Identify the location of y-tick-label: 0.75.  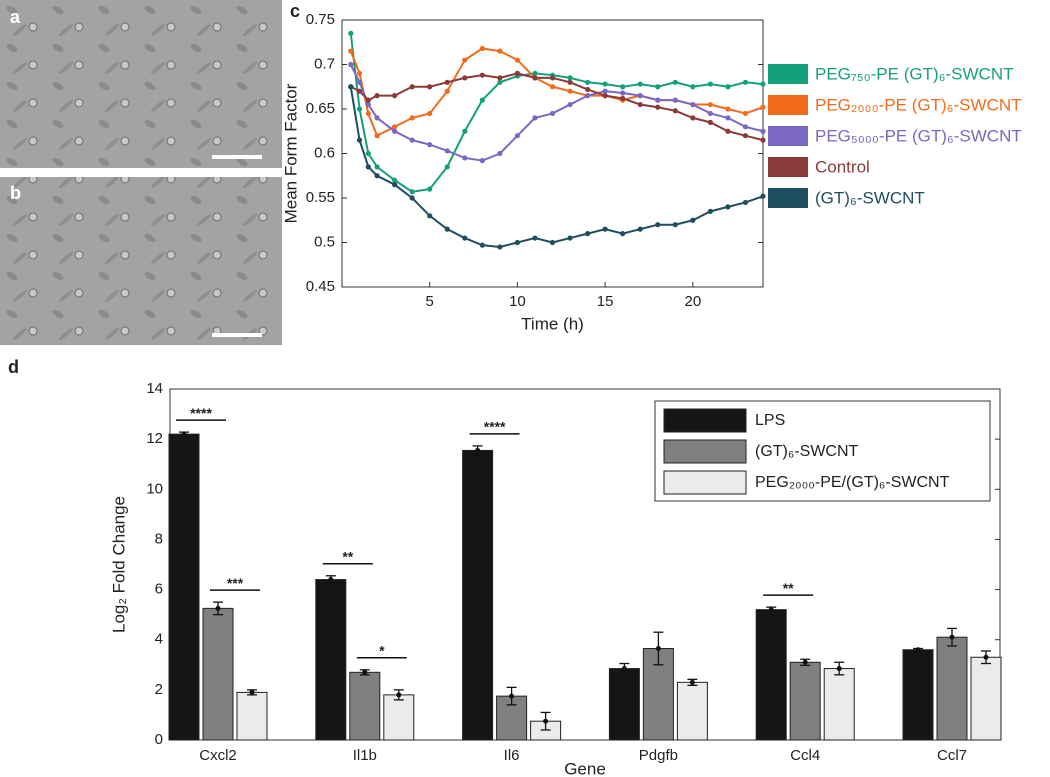
(320, 19).